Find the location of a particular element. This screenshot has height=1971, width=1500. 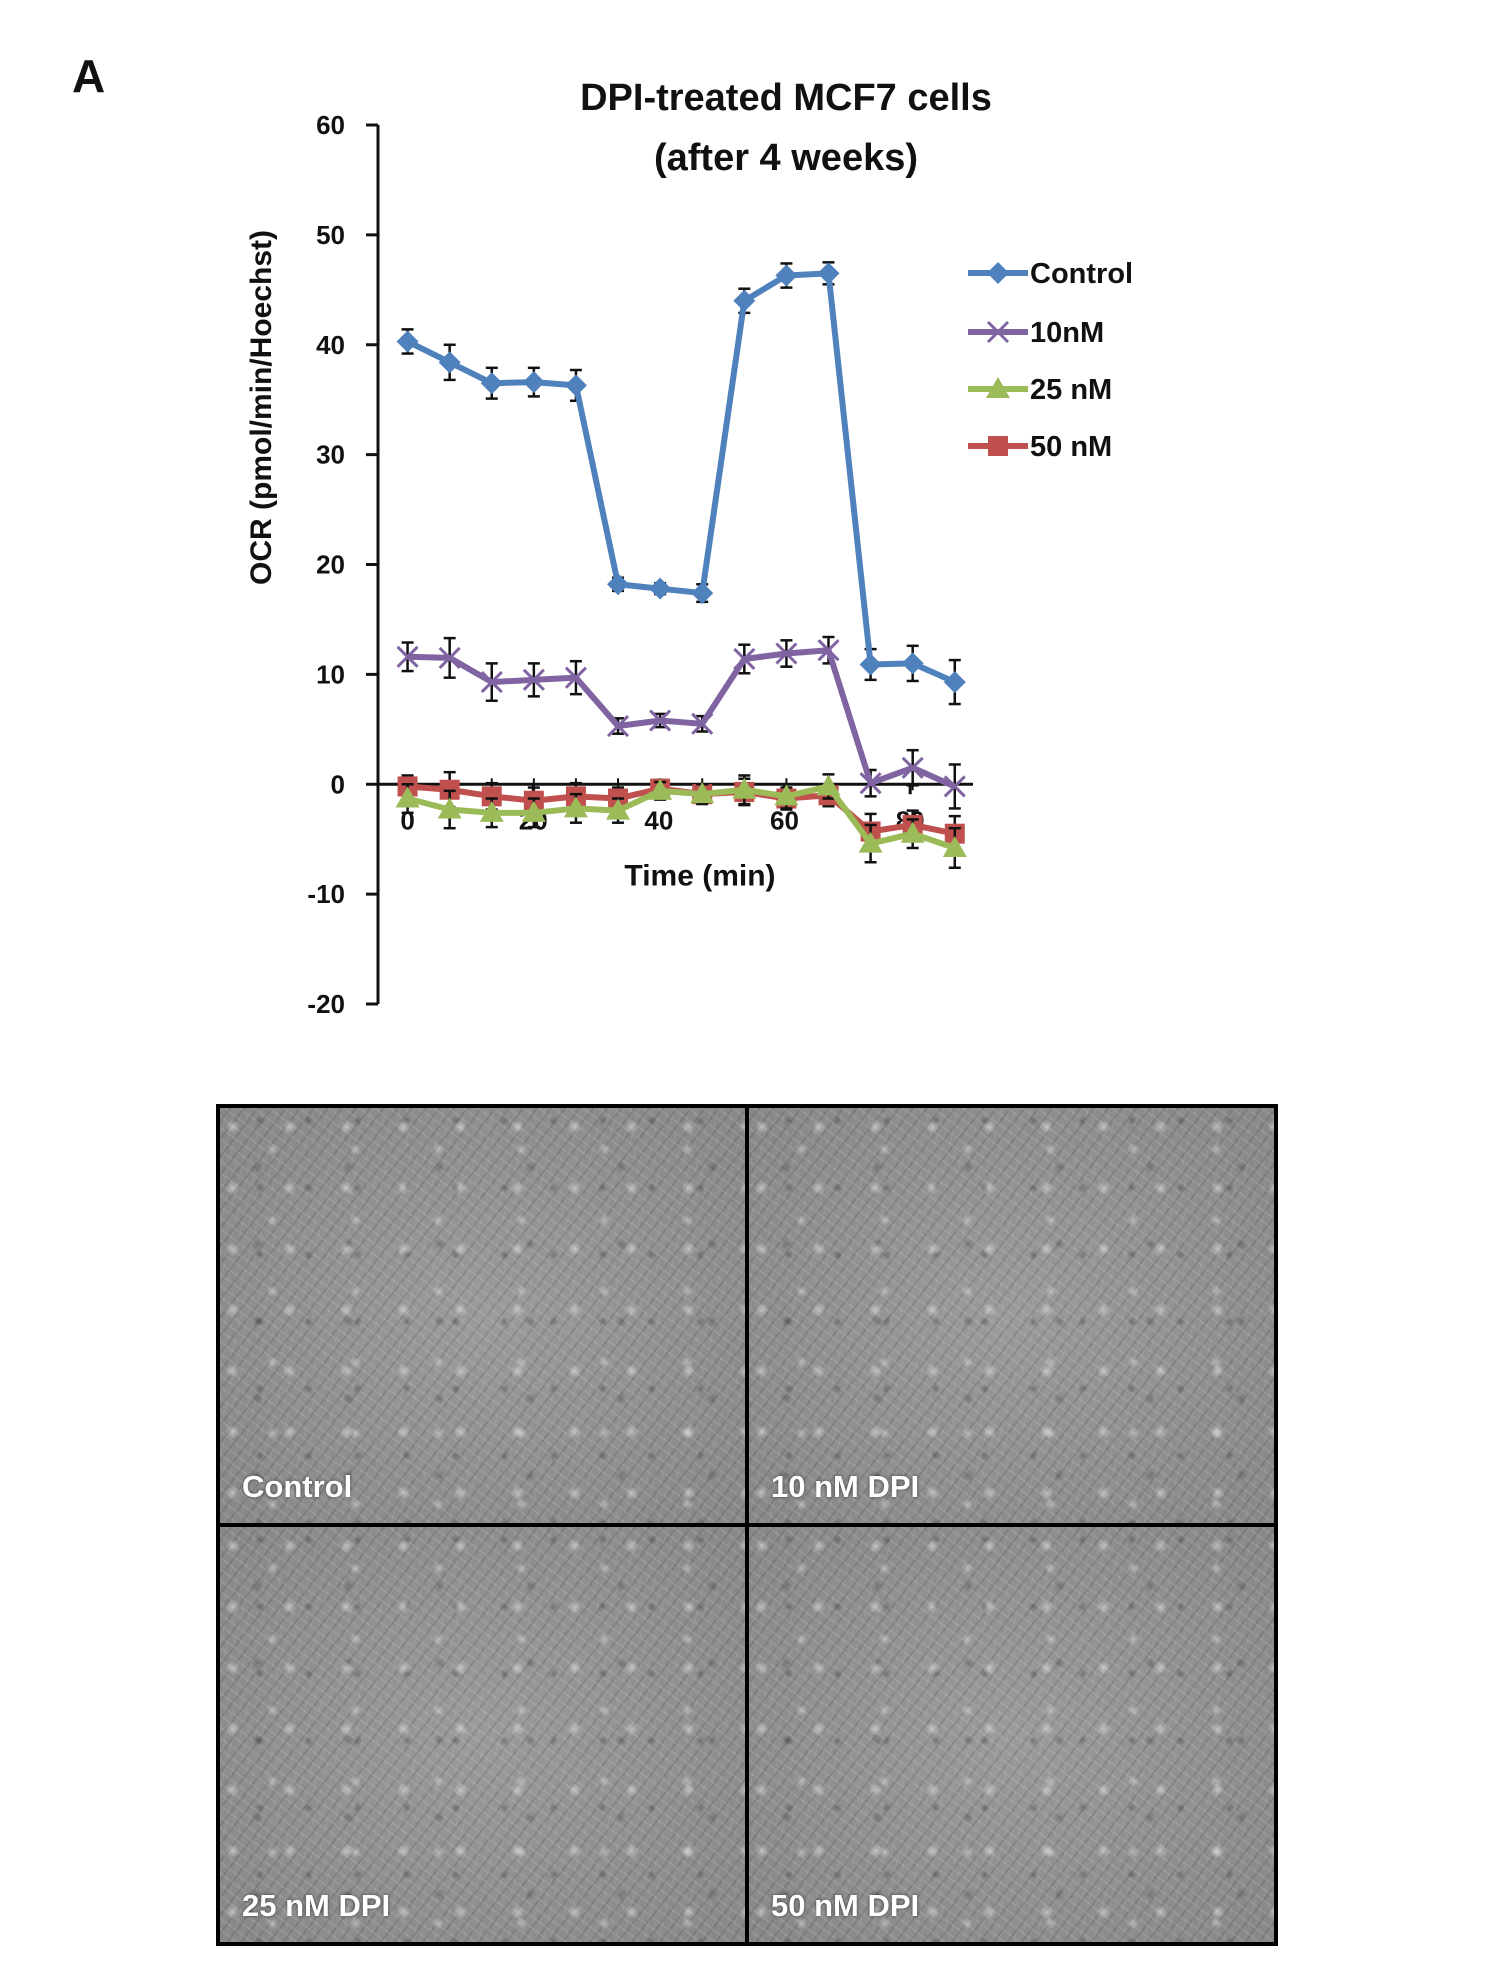

y-tick-label: 30 is located at coordinates (330, 455).